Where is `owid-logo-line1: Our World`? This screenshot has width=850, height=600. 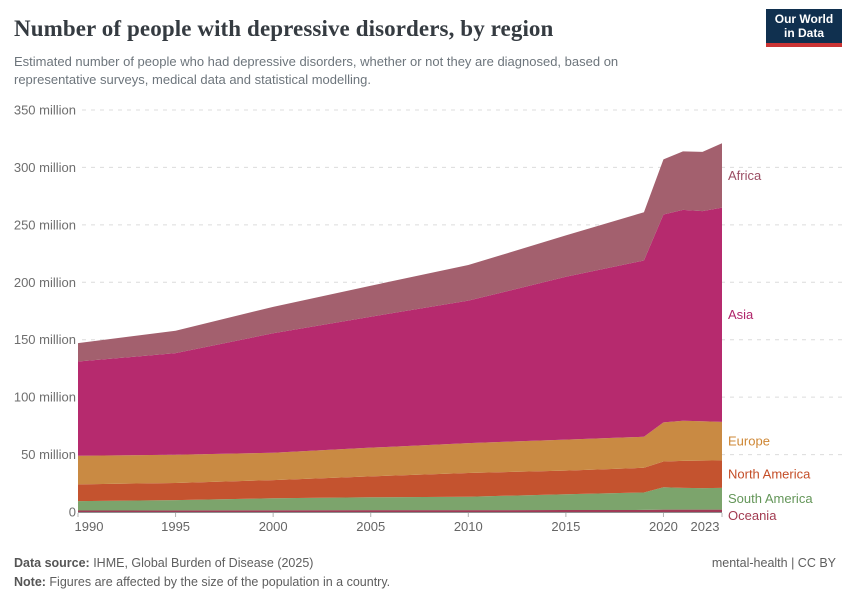
owid-logo-line1: Our World is located at coordinates (804, 19).